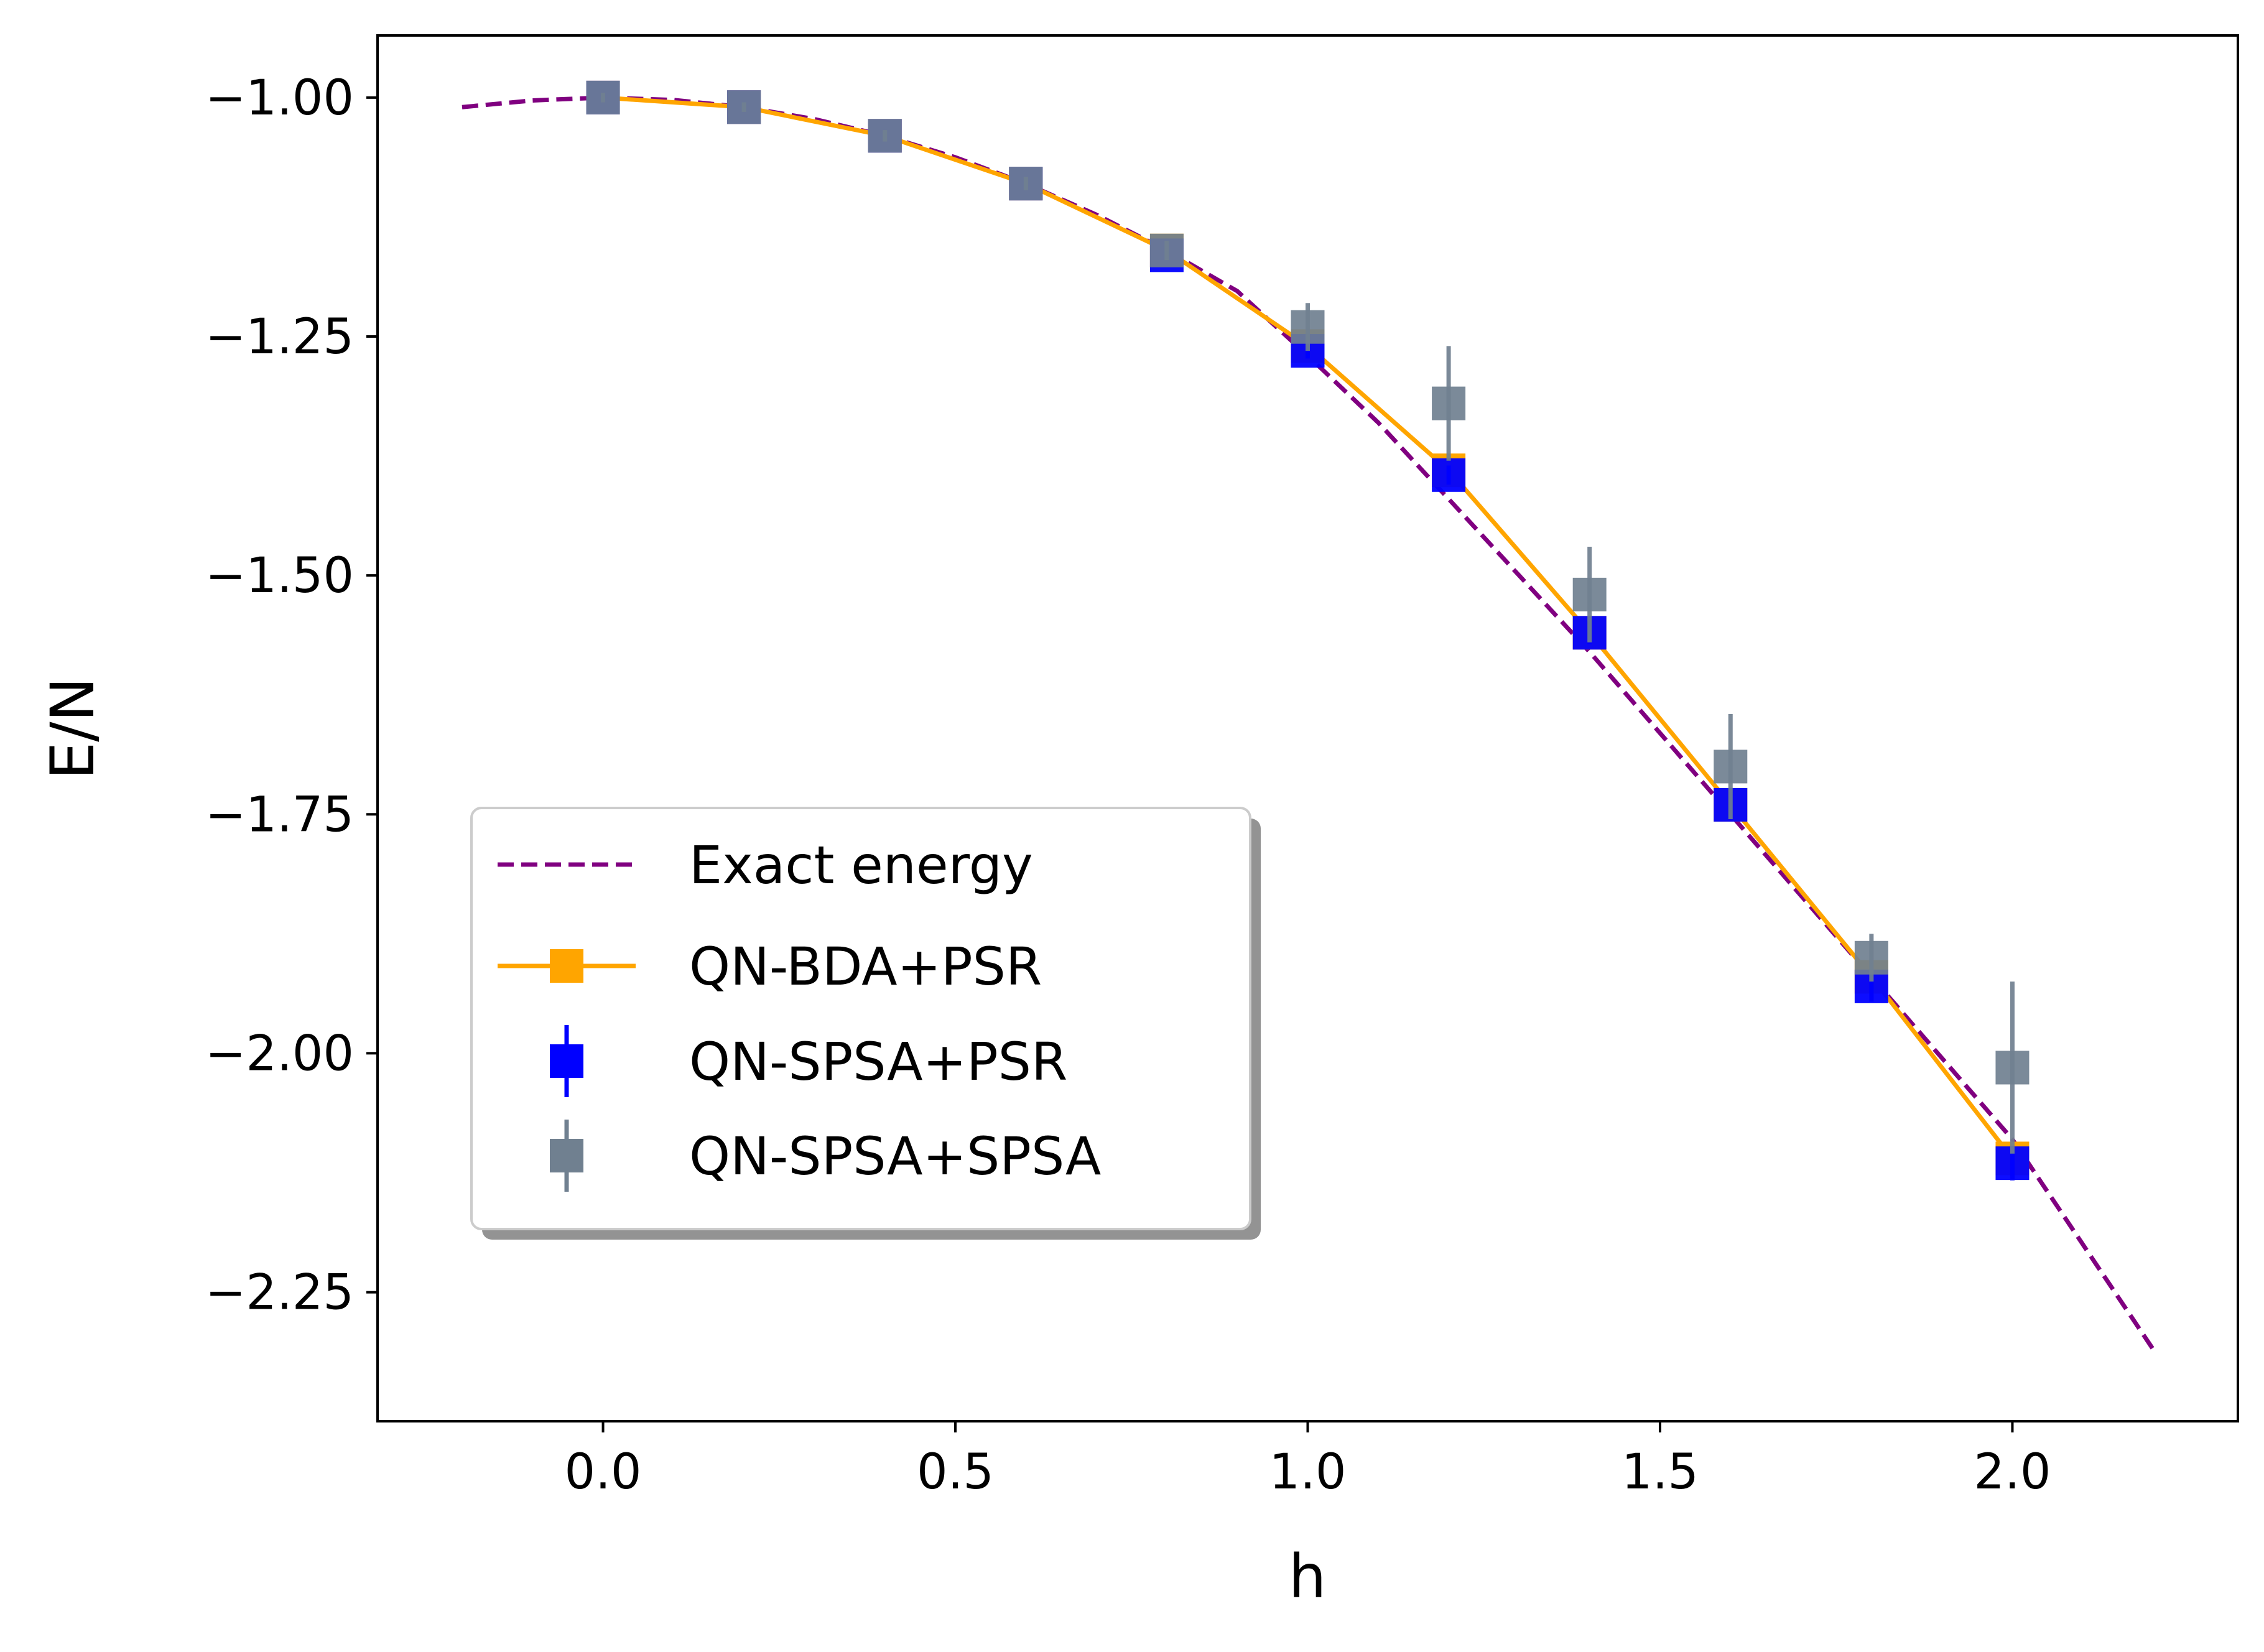  I want to click on y-tick-label: −1.25, so click(279, 337).